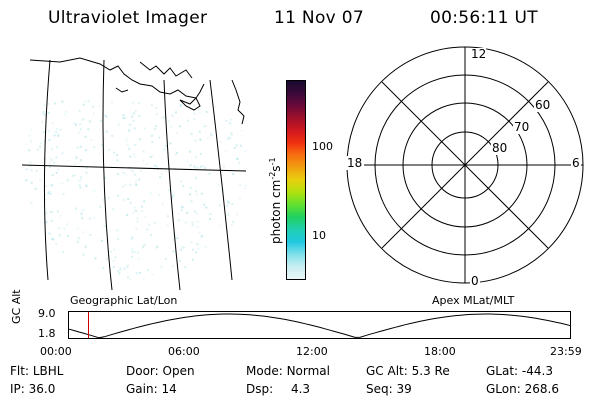 The width and height of the screenshot is (600, 400). Describe the element at coordinates (312, 351) in the screenshot. I see `altitude-xtick-2: 12:00` at that location.